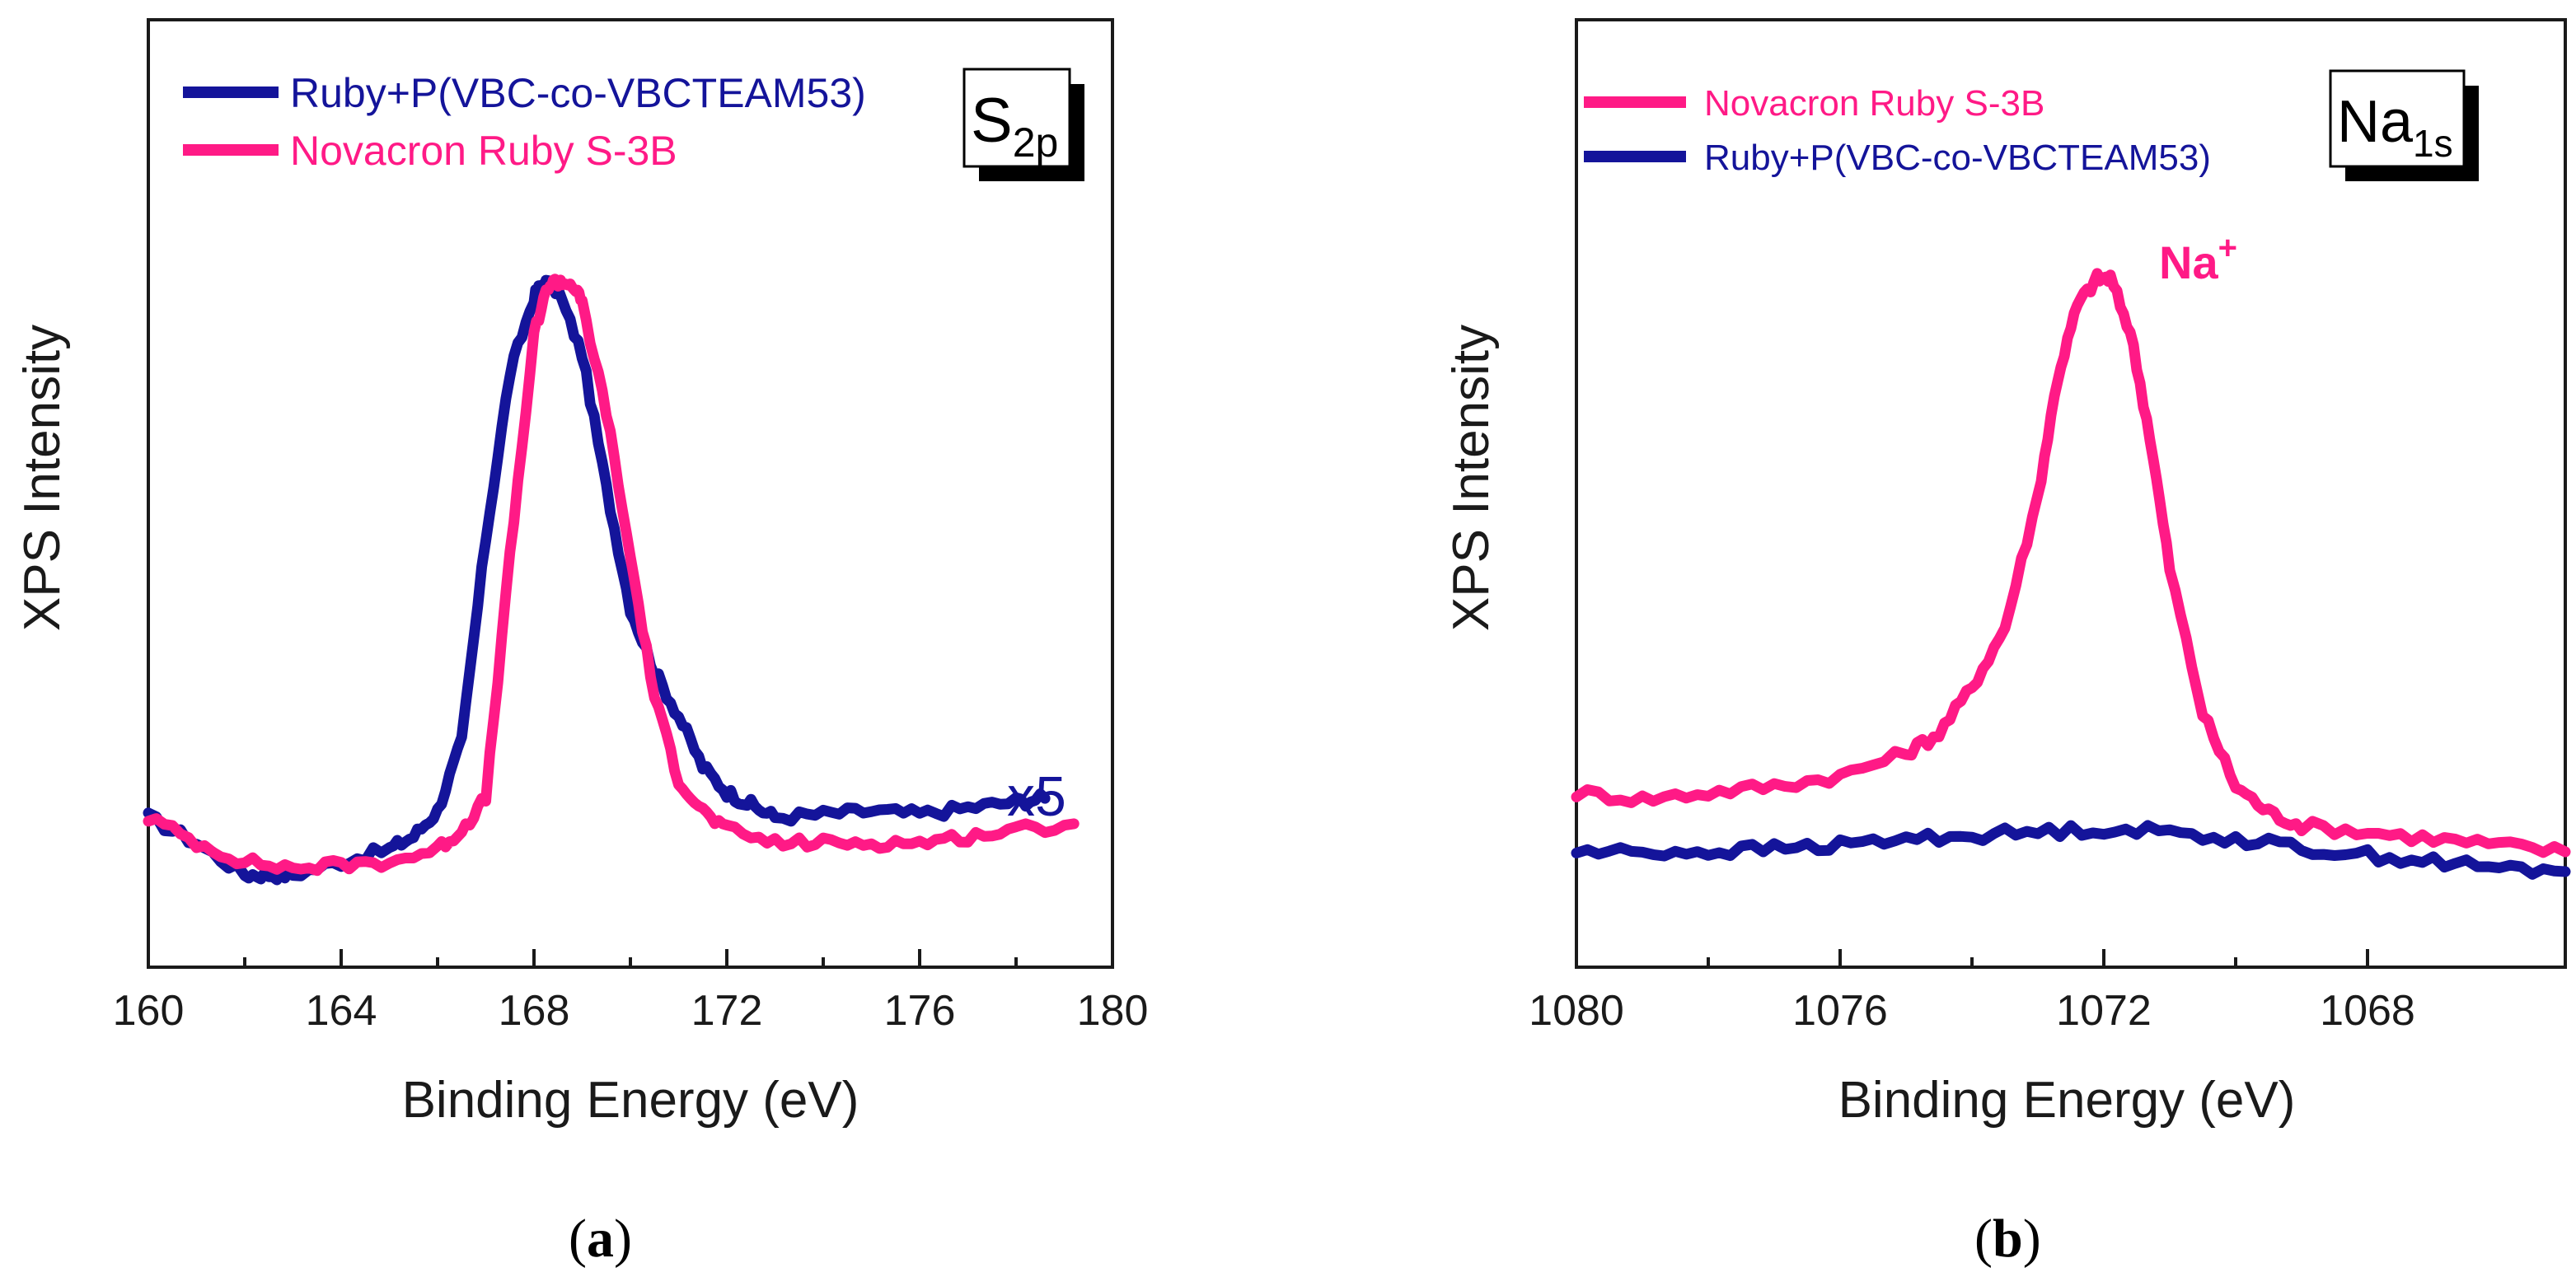 The height and width of the screenshot is (1286, 2576). Describe the element at coordinates (2367, 1011) in the screenshot. I see `x-tick-label-b-3: 1068` at that location.